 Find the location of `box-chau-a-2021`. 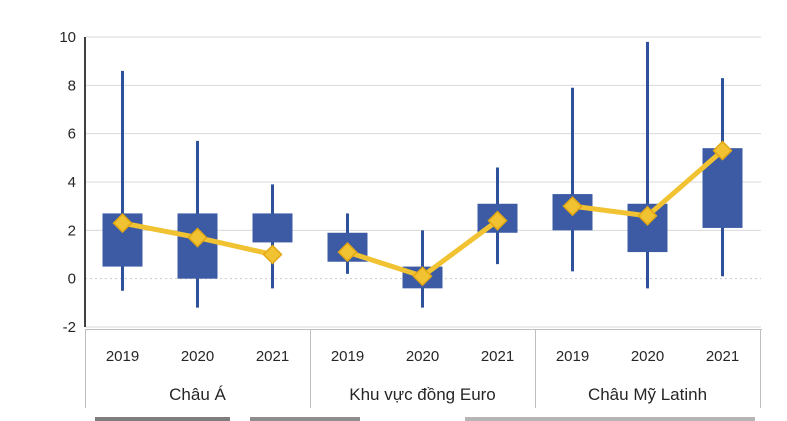

box-chau-a-2021 is located at coordinates (272, 228).